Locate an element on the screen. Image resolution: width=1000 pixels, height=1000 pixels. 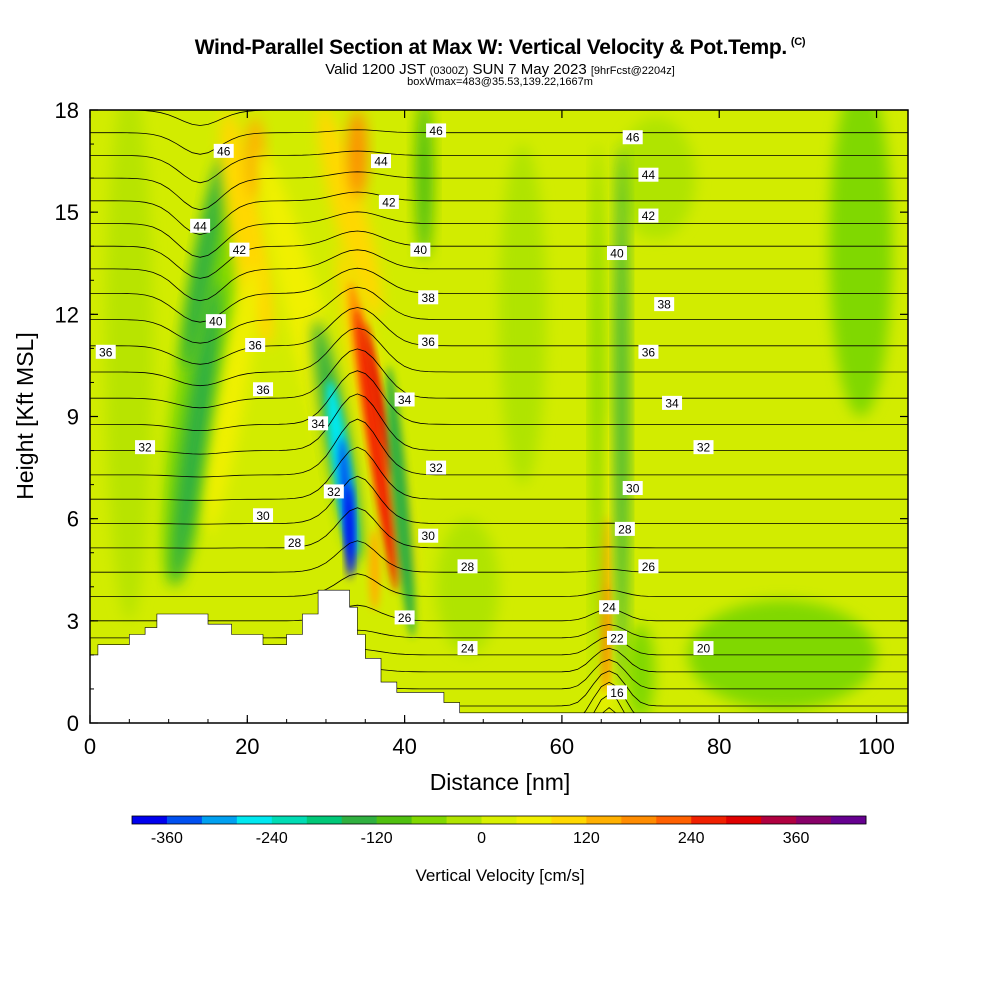
contour-label-12: 38 is located at coordinates (428, 297).